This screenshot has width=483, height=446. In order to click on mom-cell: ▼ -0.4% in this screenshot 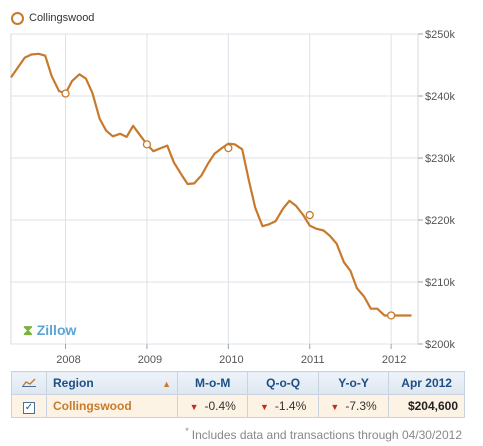, I will do `click(212, 406)`.